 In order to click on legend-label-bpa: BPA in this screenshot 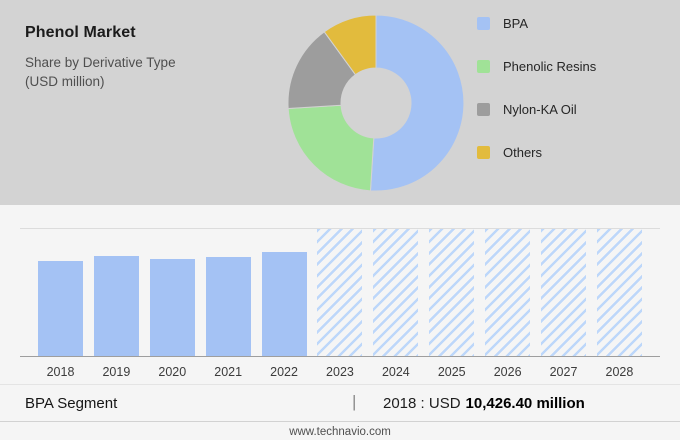, I will do `click(516, 23)`.